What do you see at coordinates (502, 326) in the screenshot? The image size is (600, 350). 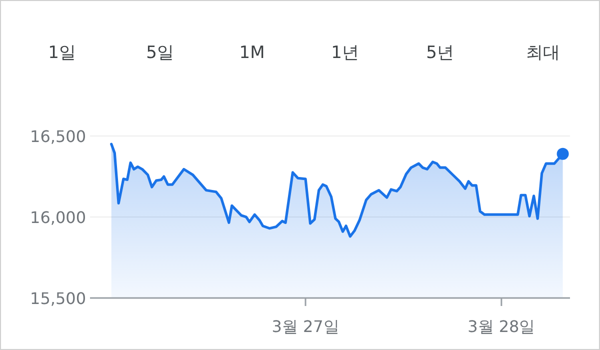 I see `x-tick-label: 3월 28일` at bounding box center [502, 326].